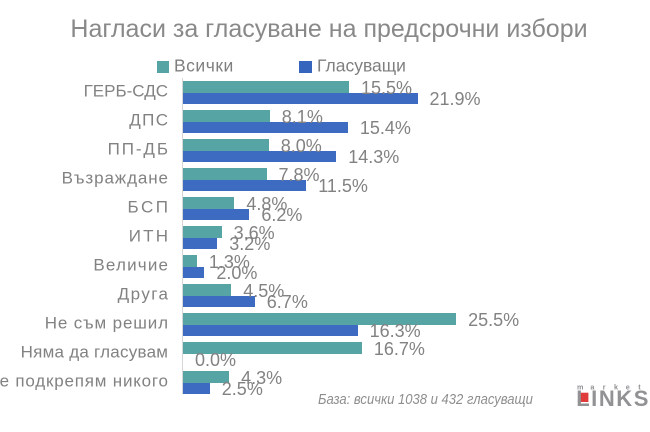 This screenshot has height=432, width=650. Describe the element at coordinates (604, 387) in the screenshot. I see `svg-text: r` at that location.